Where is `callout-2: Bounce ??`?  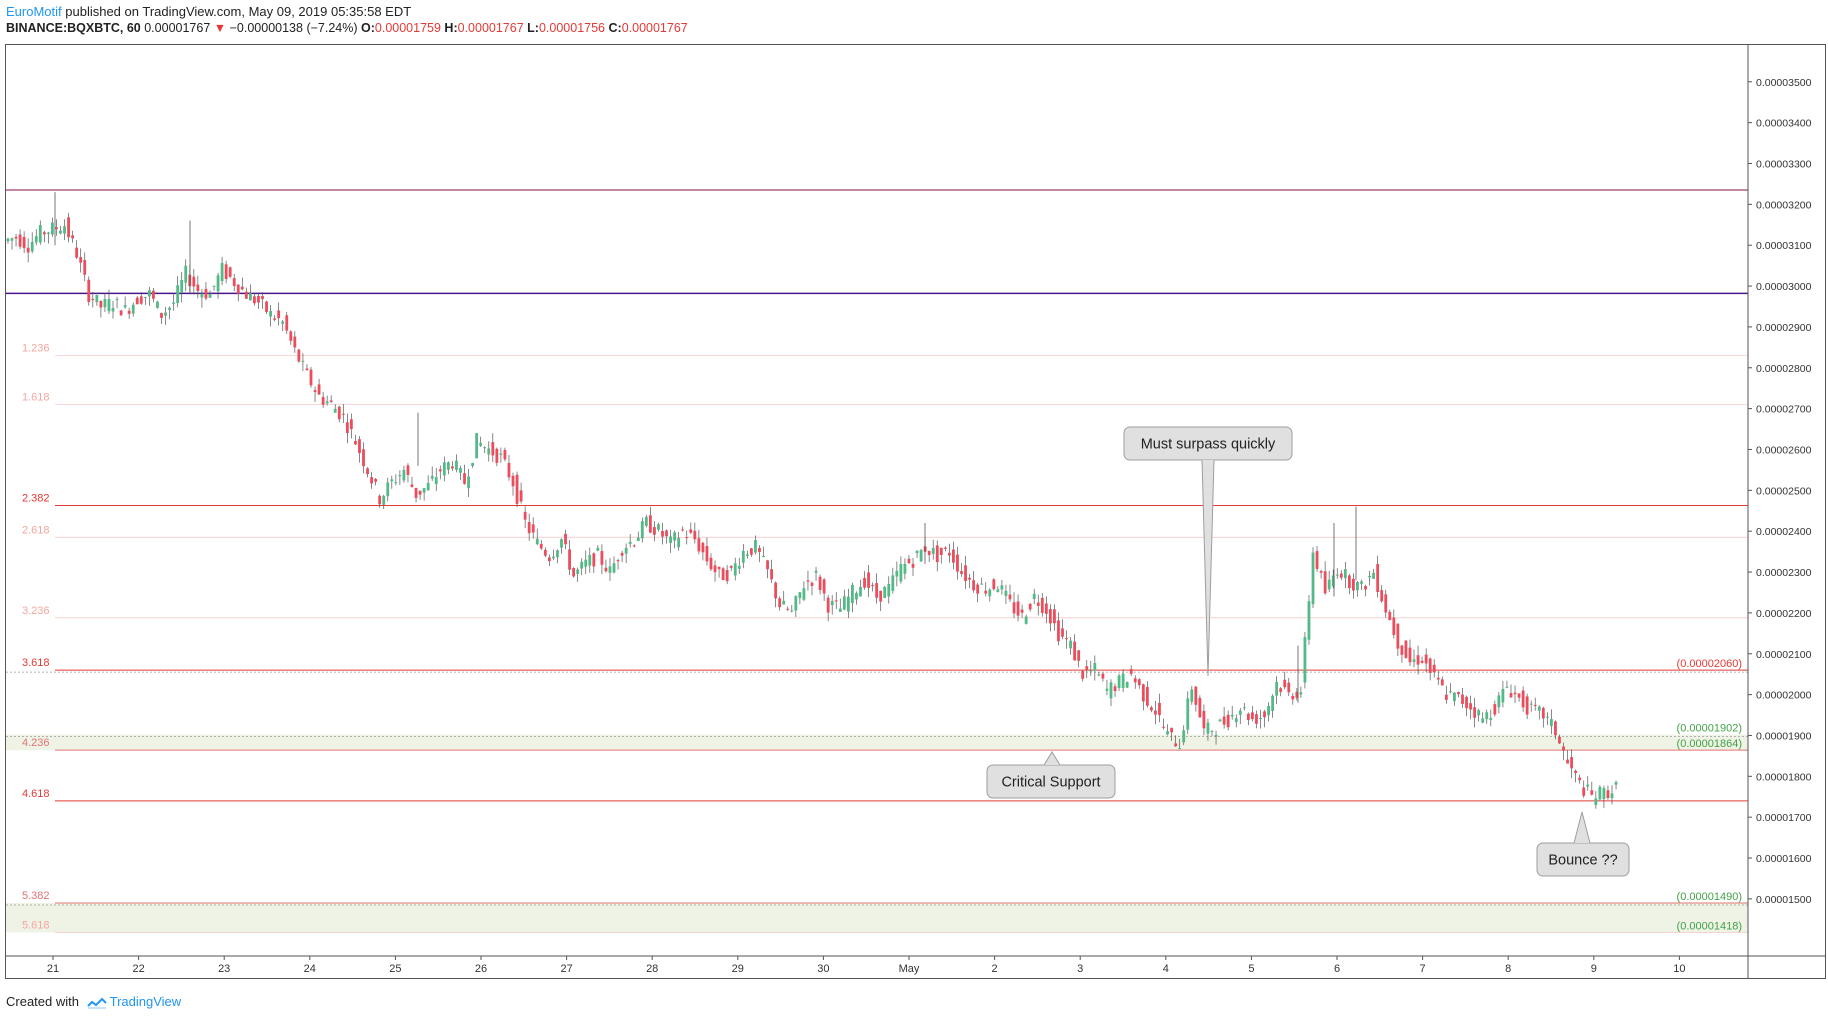
callout-2: Bounce ?? is located at coordinates (1583, 844).